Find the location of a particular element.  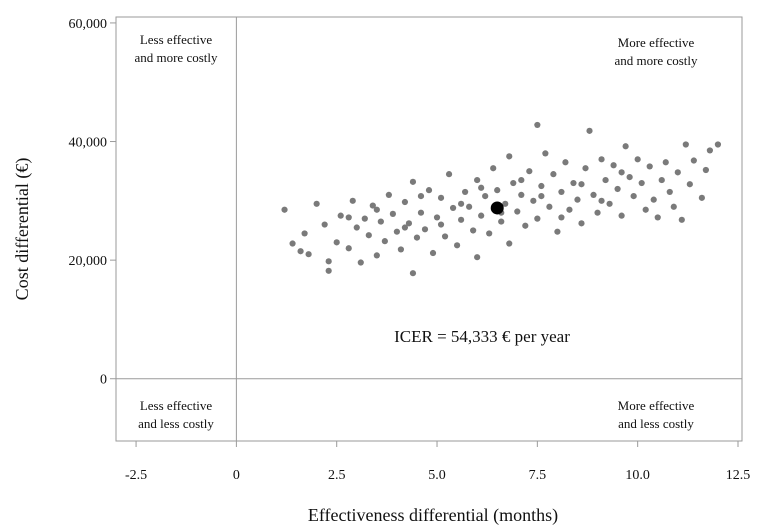

x-tick-label: 10.0 is located at coordinates (637, 475).